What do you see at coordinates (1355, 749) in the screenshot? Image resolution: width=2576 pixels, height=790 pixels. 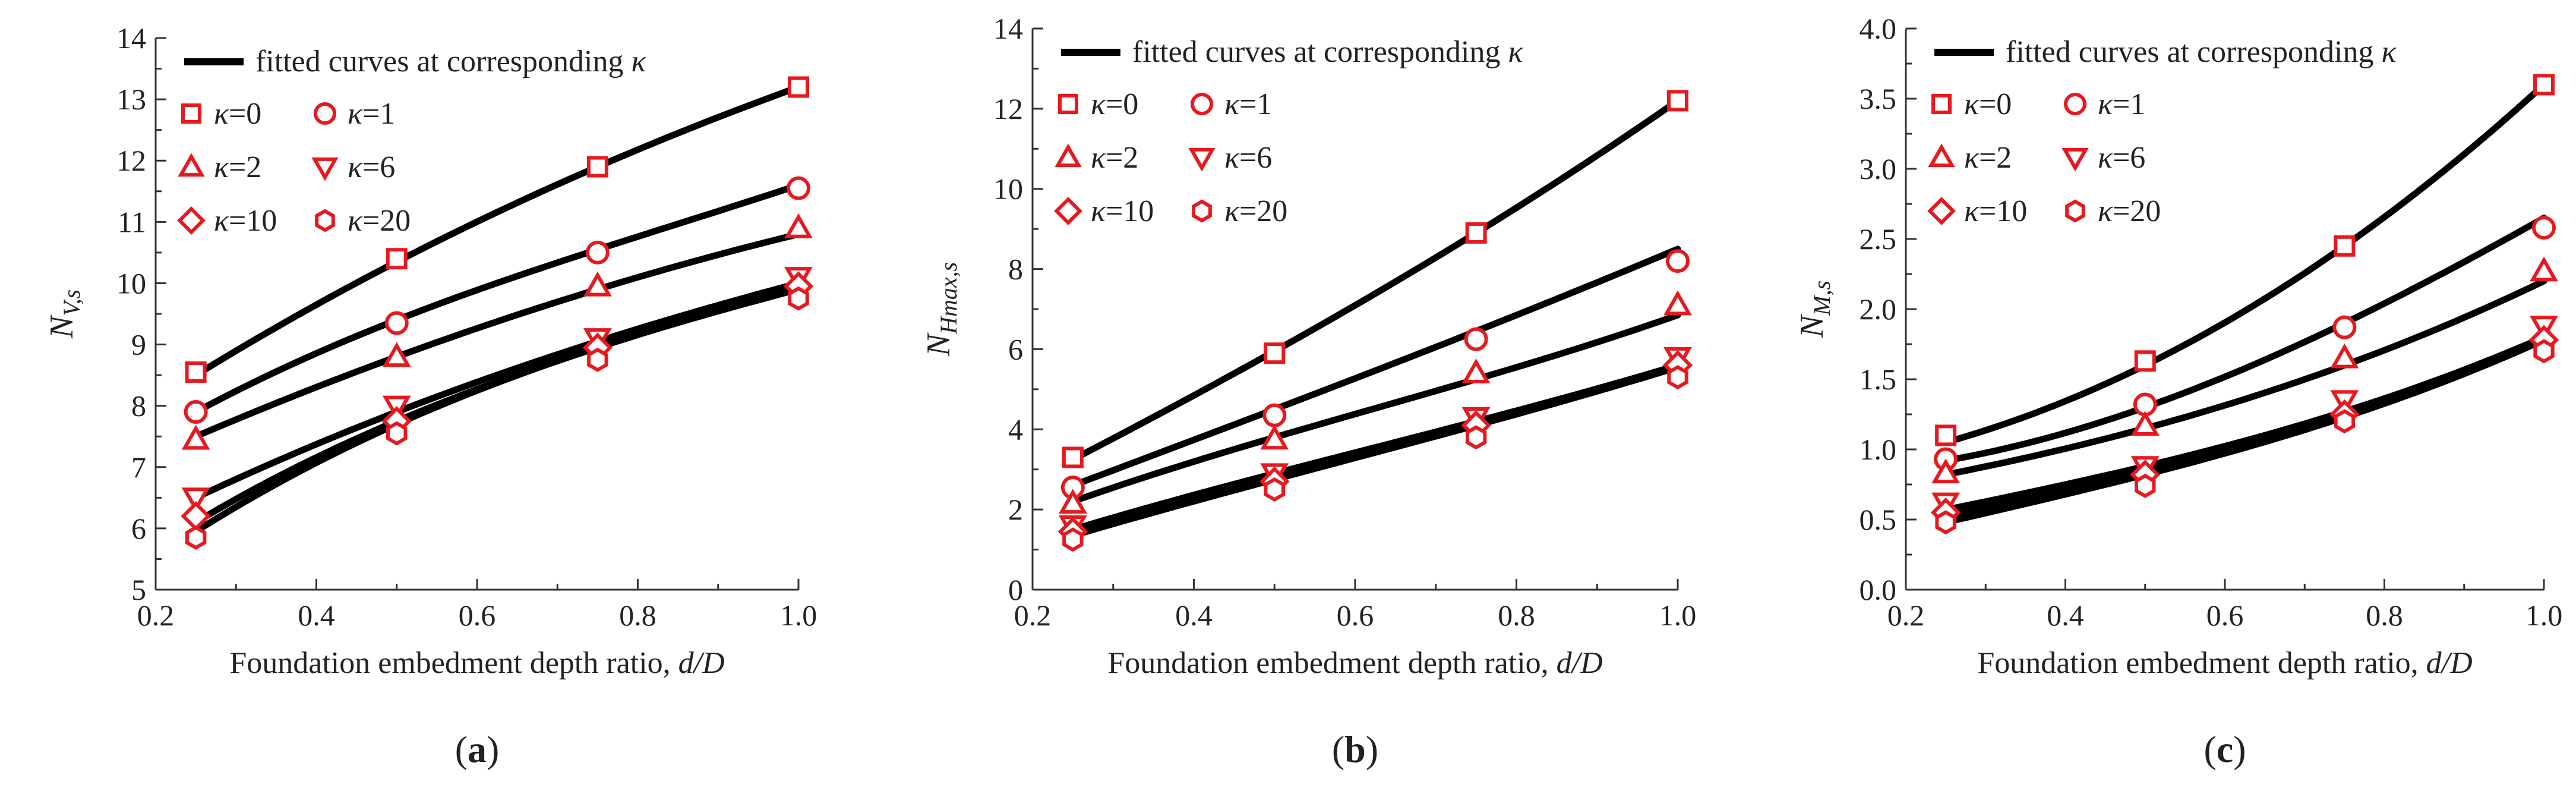 I see `panel-label: (b)` at bounding box center [1355, 749].